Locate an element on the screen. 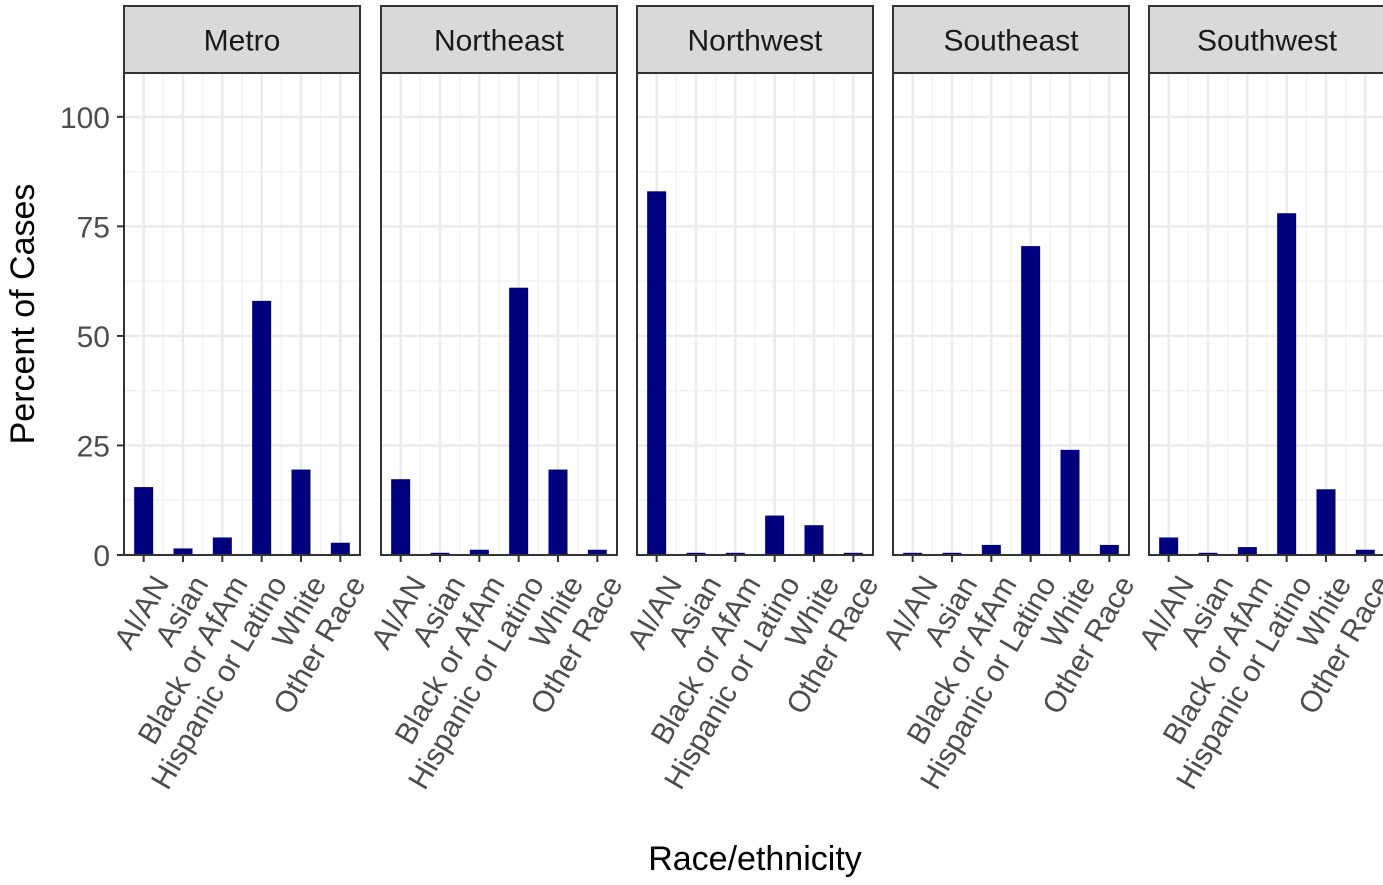 The height and width of the screenshot is (885, 1383). strip-label: Northwest is located at coordinates (755, 41).